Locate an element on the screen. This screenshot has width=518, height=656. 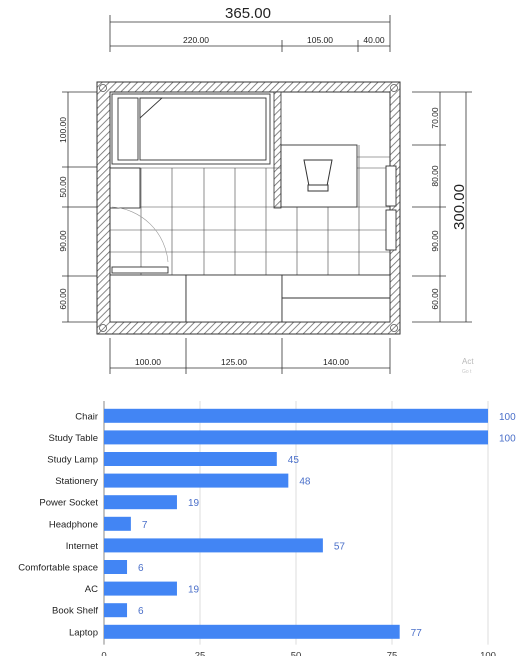
x-tick-label: 75 is located at coordinates (392, 653).